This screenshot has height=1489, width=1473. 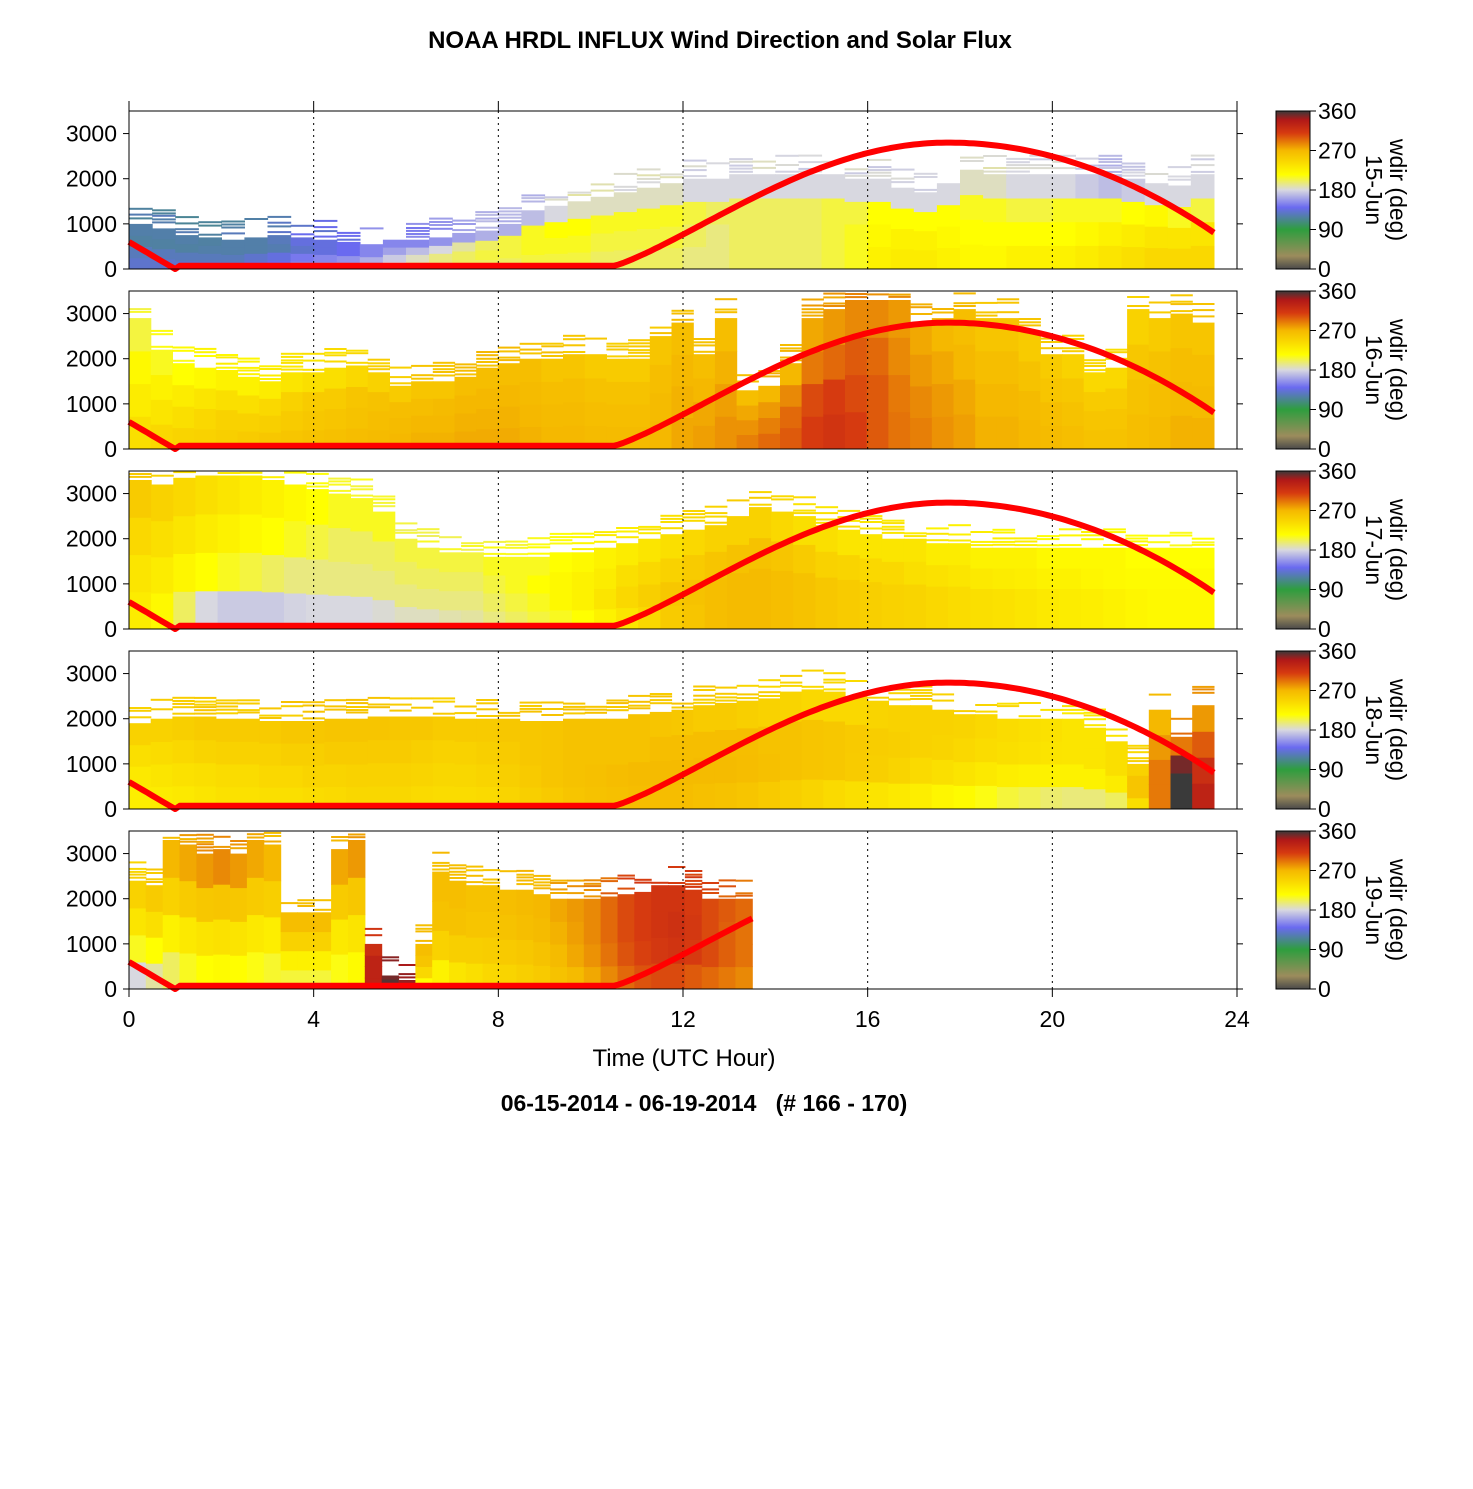 I want to click on colorbar-tick-label: 360, so click(x=1337, y=651).